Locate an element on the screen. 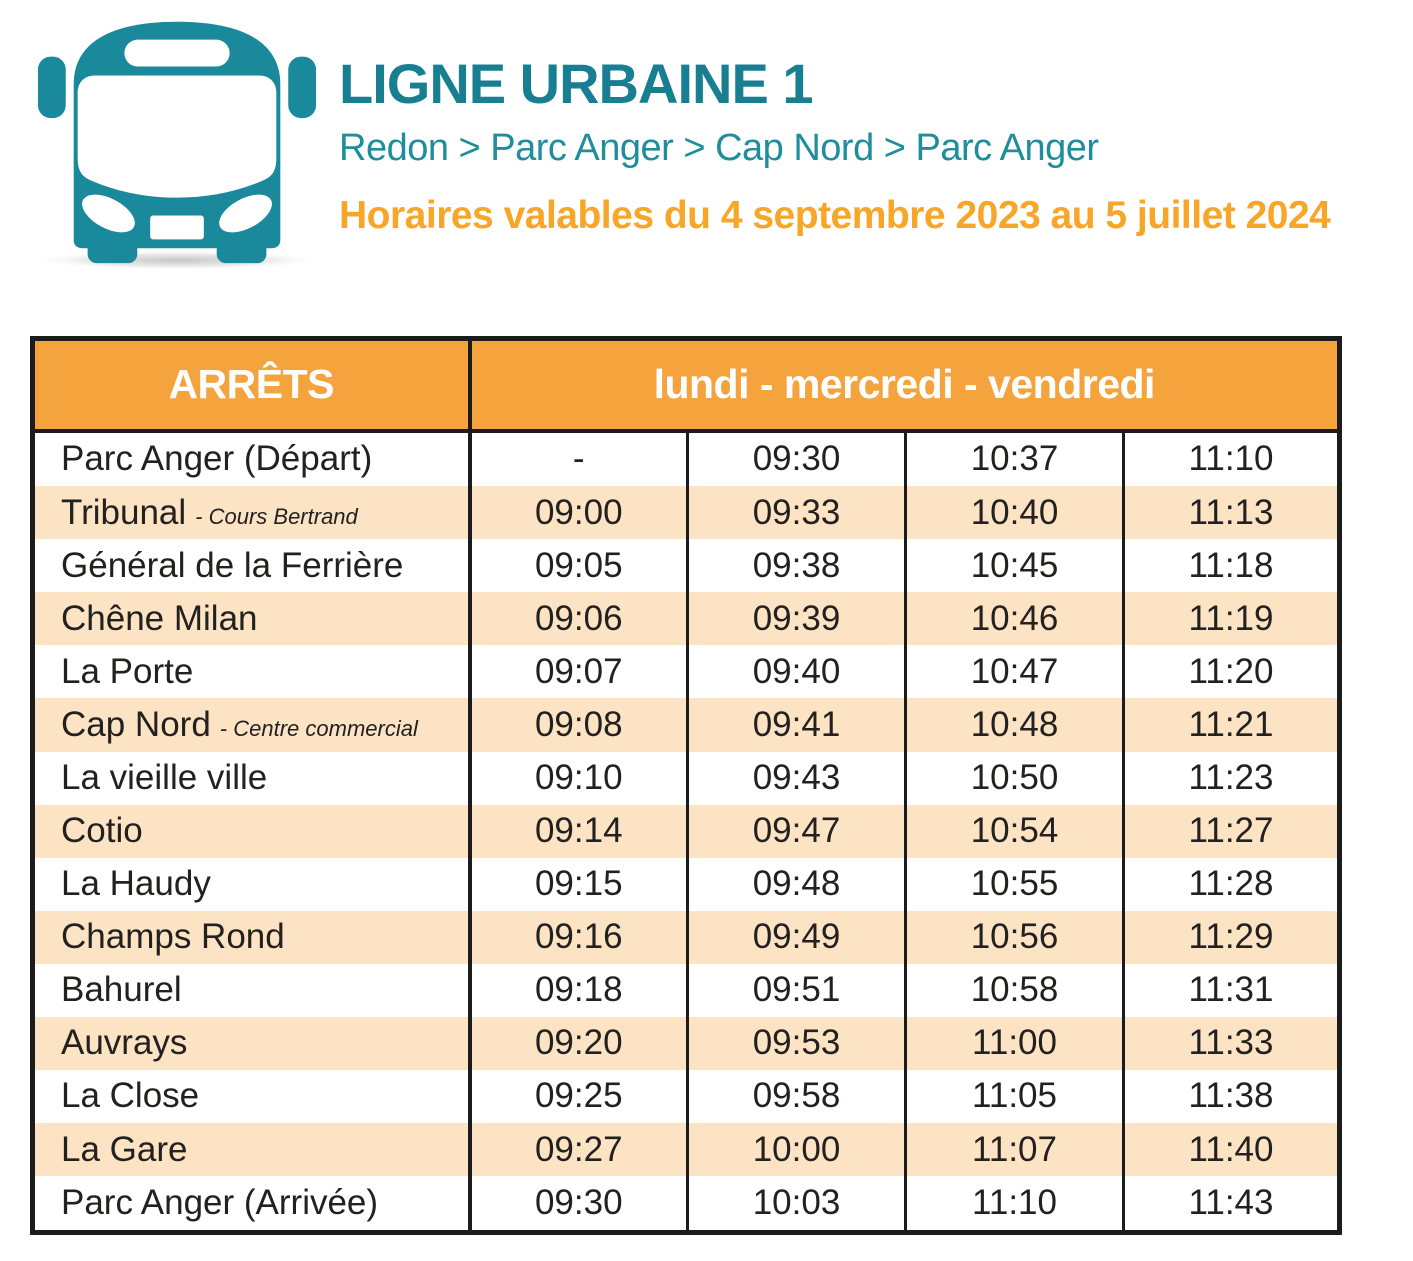 This screenshot has height=1261, width=1413. stop-name: Parc Anger (Arrivée) is located at coordinates (220, 1203).